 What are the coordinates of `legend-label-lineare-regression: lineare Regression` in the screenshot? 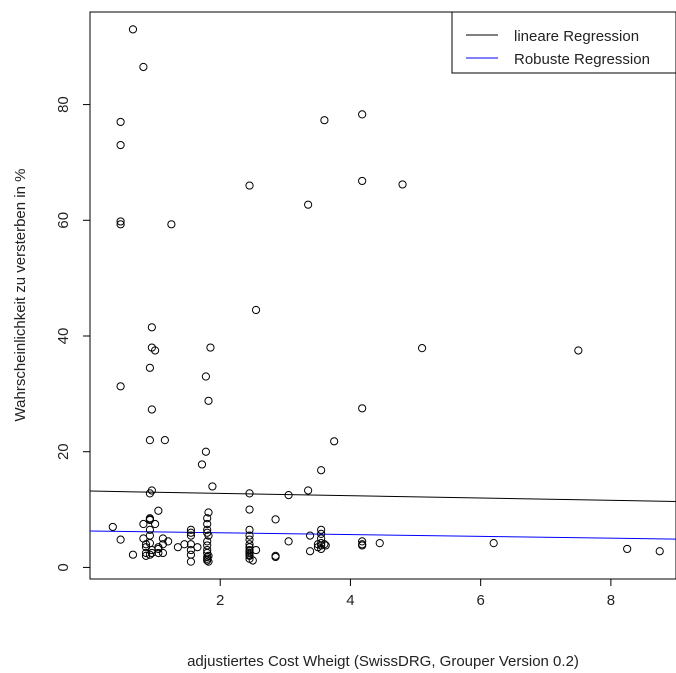 It's located at (576, 36).